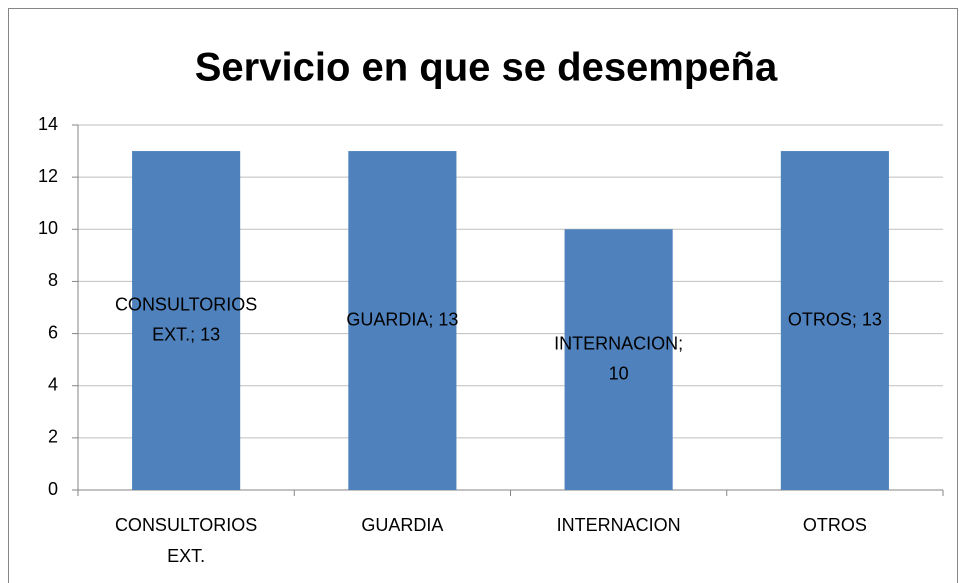 This screenshot has height=583, width=959. Describe the element at coordinates (48, 124) in the screenshot. I see `y-tick-label: 14` at that location.